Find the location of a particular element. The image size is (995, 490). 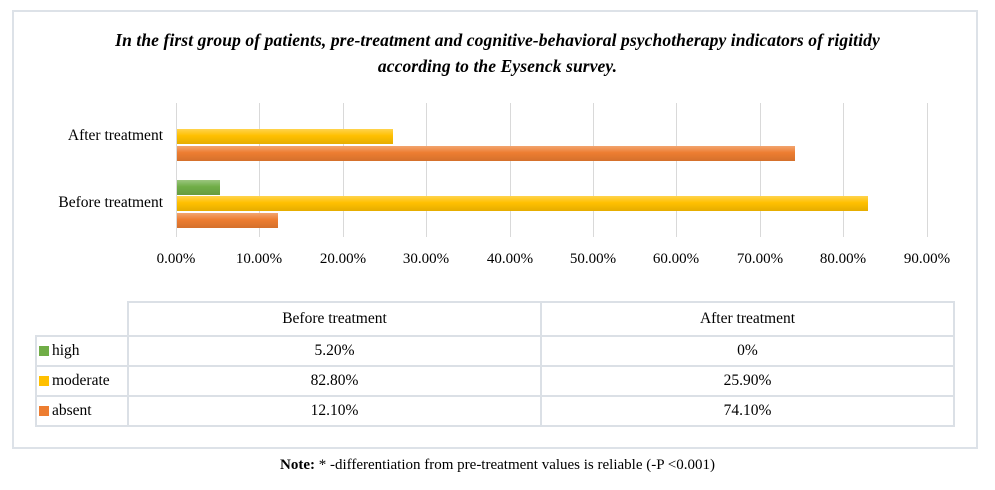

legend-label: absent is located at coordinates (72, 410).